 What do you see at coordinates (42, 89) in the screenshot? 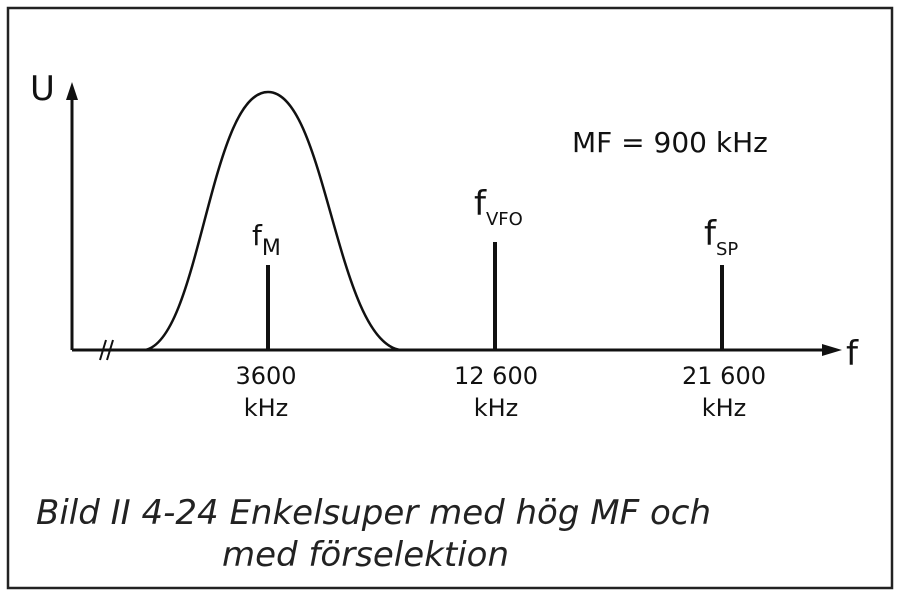
I see `y-axis-label: U` at bounding box center [42, 89].